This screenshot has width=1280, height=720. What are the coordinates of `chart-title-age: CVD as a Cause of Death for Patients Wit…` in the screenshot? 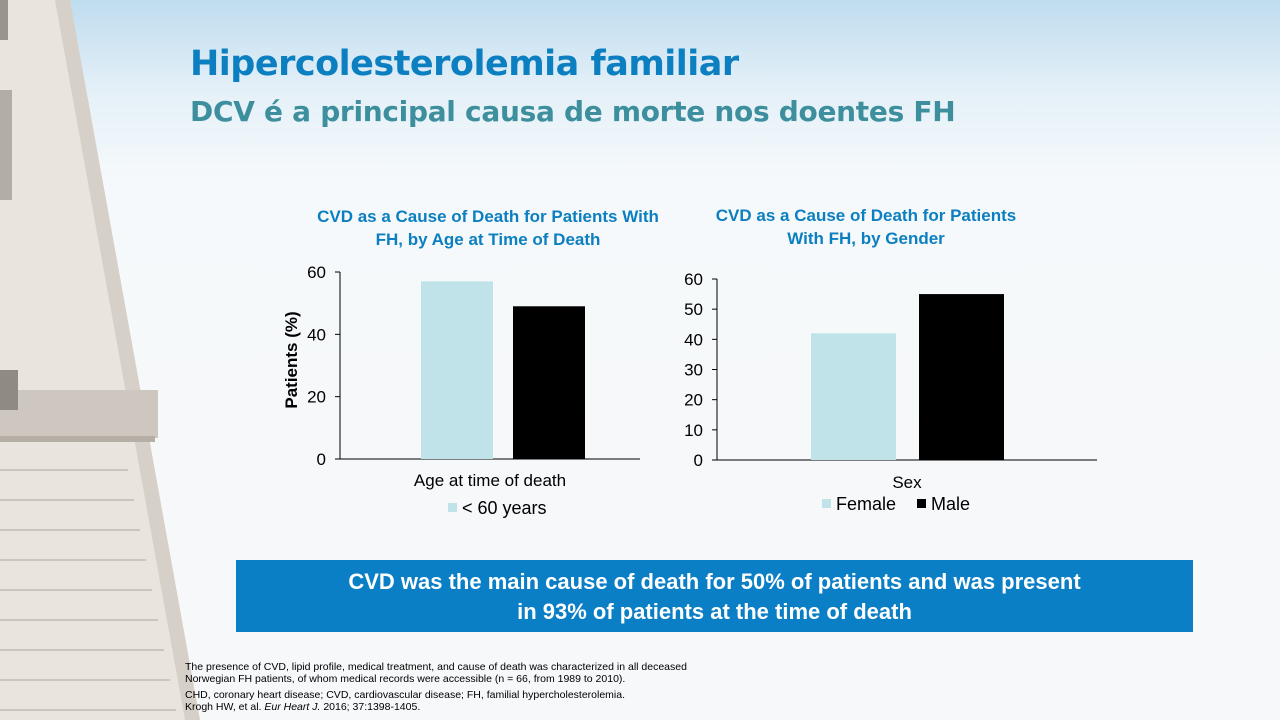 It's located at (488, 228).